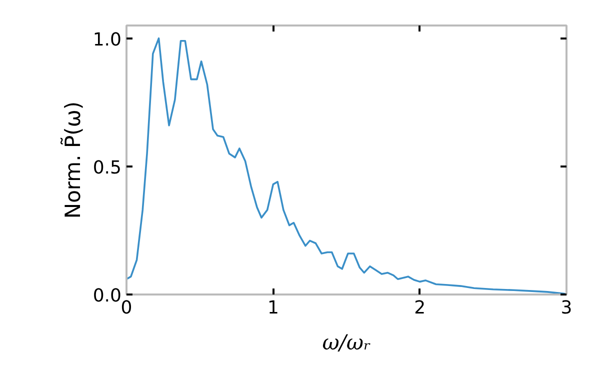 This screenshot has height=382, width=598. What do you see at coordinates (107, 296) in the screenshot?
I see `y-tick-label: 0.0` at bounding box center [107, 296].